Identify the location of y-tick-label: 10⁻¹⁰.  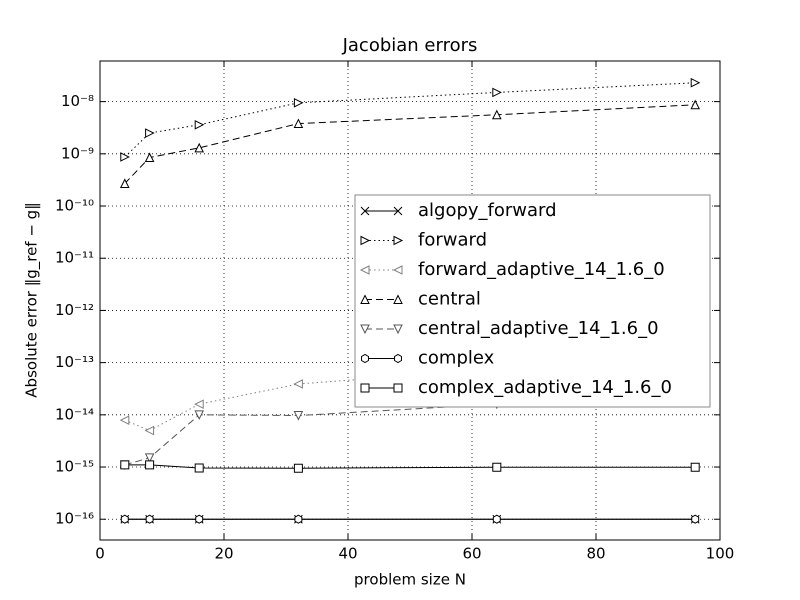
(74, 206).